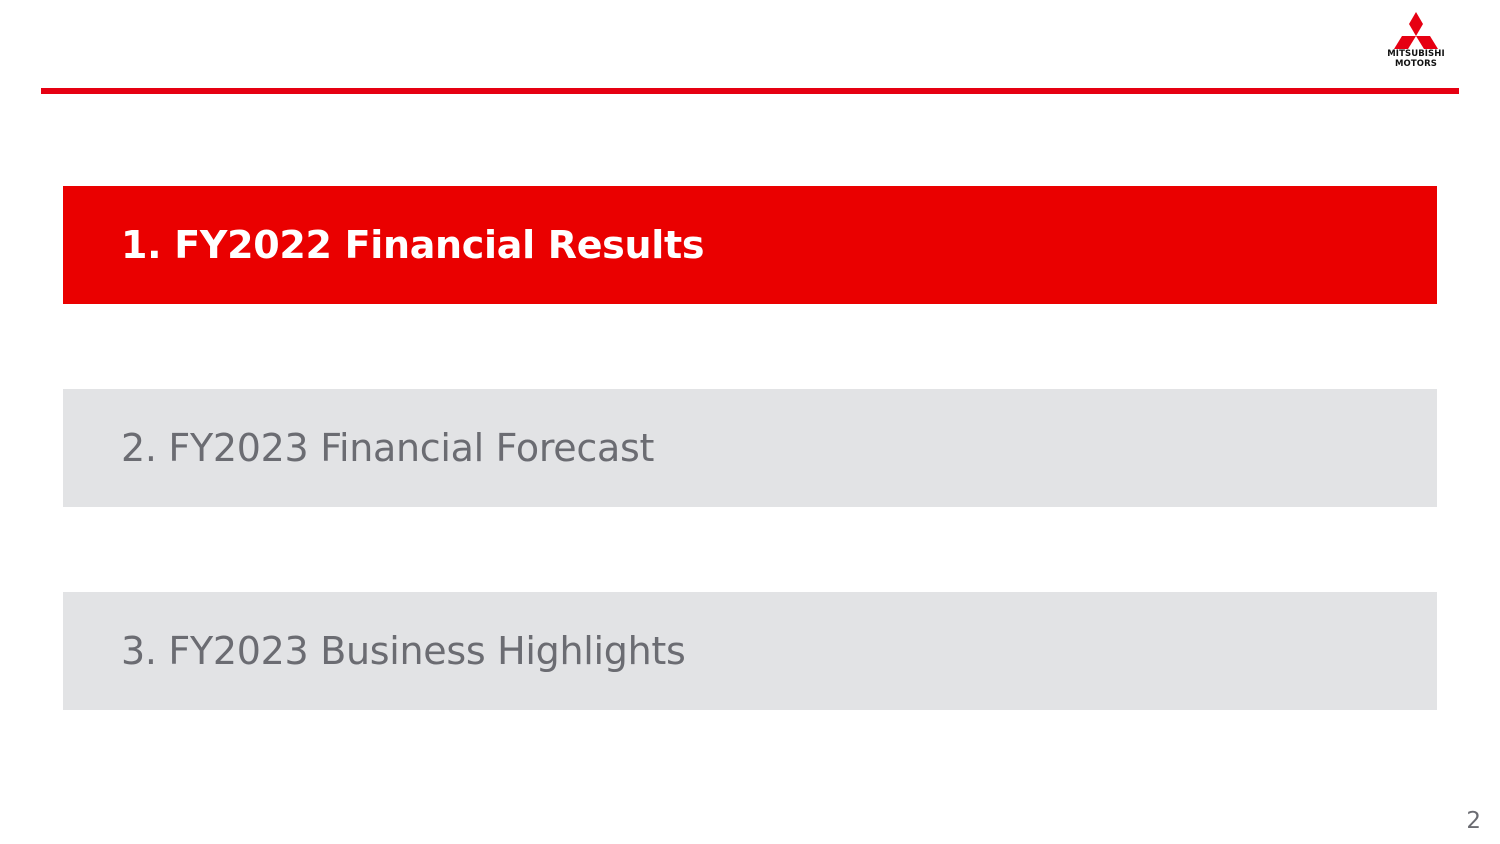  I want to click on agenda-item-business-highlights: 3. FY2023 Business Highlights, so click(750, 651).